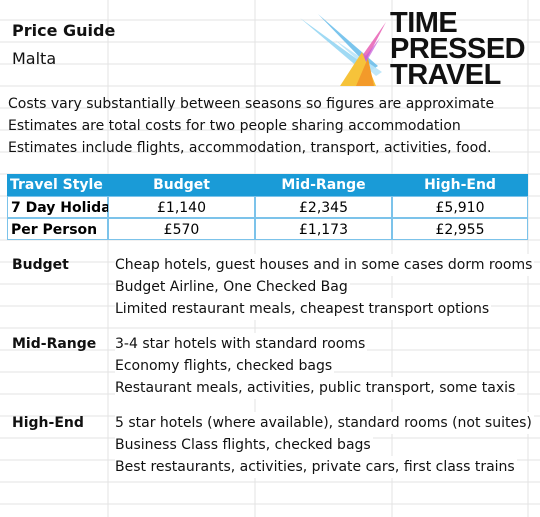 The width and height of the screenshot is (540, 517). What do you see at coordinates (460, 207) in the screenshot?
I see `table-cell: £5,910` at bounding box center [460, 207].